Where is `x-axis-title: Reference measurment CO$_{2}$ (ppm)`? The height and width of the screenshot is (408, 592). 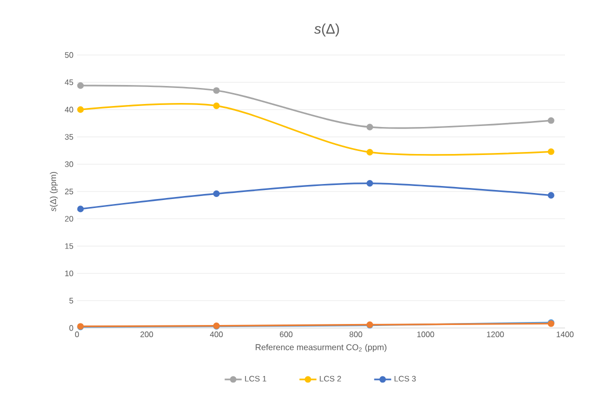
x-axis-title: Reference measurment CO$_{2}$ (ppm) is located at coordinates (321, 348).